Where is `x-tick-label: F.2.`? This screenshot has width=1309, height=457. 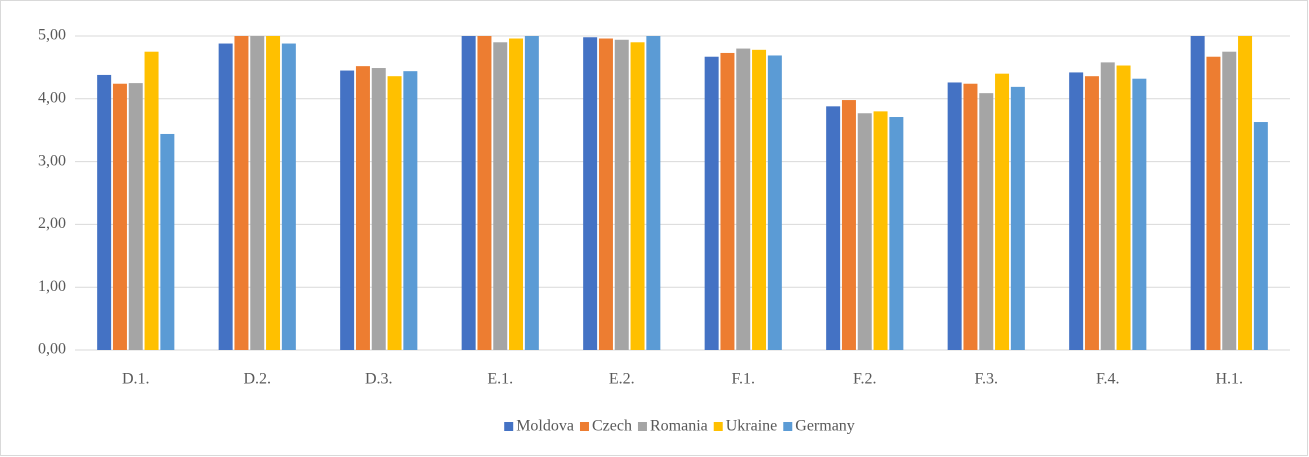
x-tick-label: F.2. is located at coordinates (865, 379).